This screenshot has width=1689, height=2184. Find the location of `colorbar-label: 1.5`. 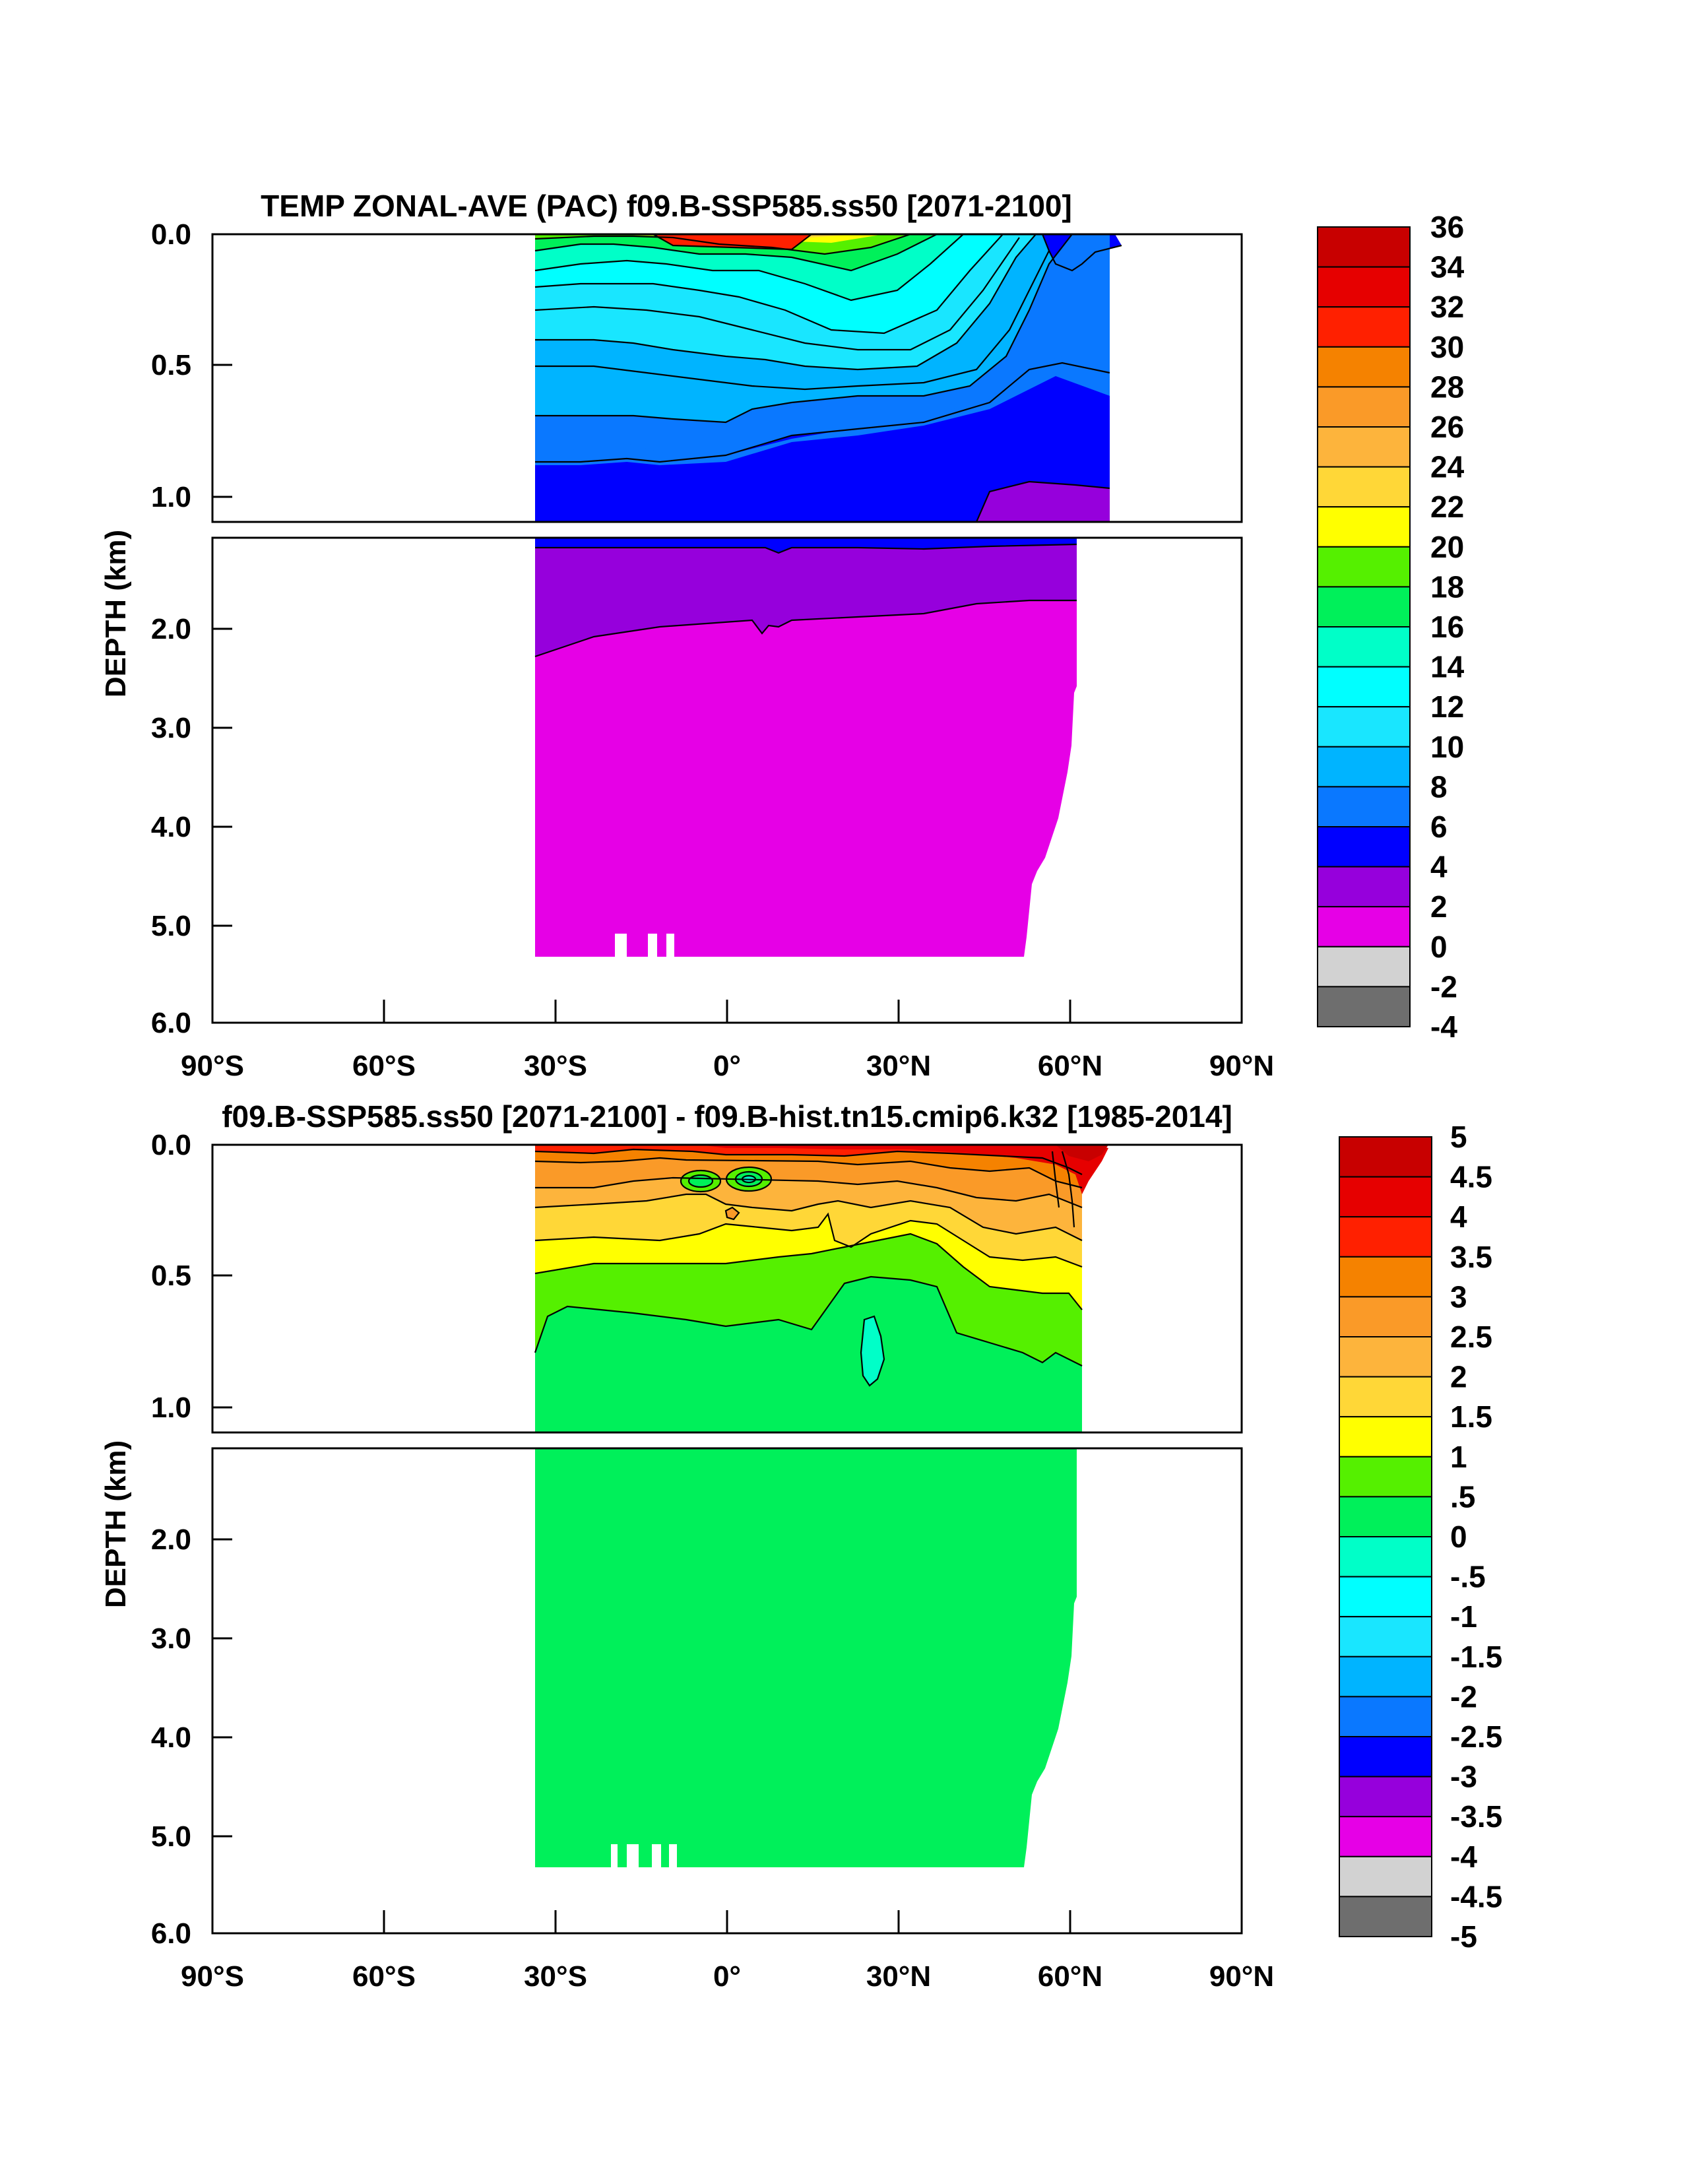

colorbar-label: 1.5 is located at coordinates (1471, 1416).